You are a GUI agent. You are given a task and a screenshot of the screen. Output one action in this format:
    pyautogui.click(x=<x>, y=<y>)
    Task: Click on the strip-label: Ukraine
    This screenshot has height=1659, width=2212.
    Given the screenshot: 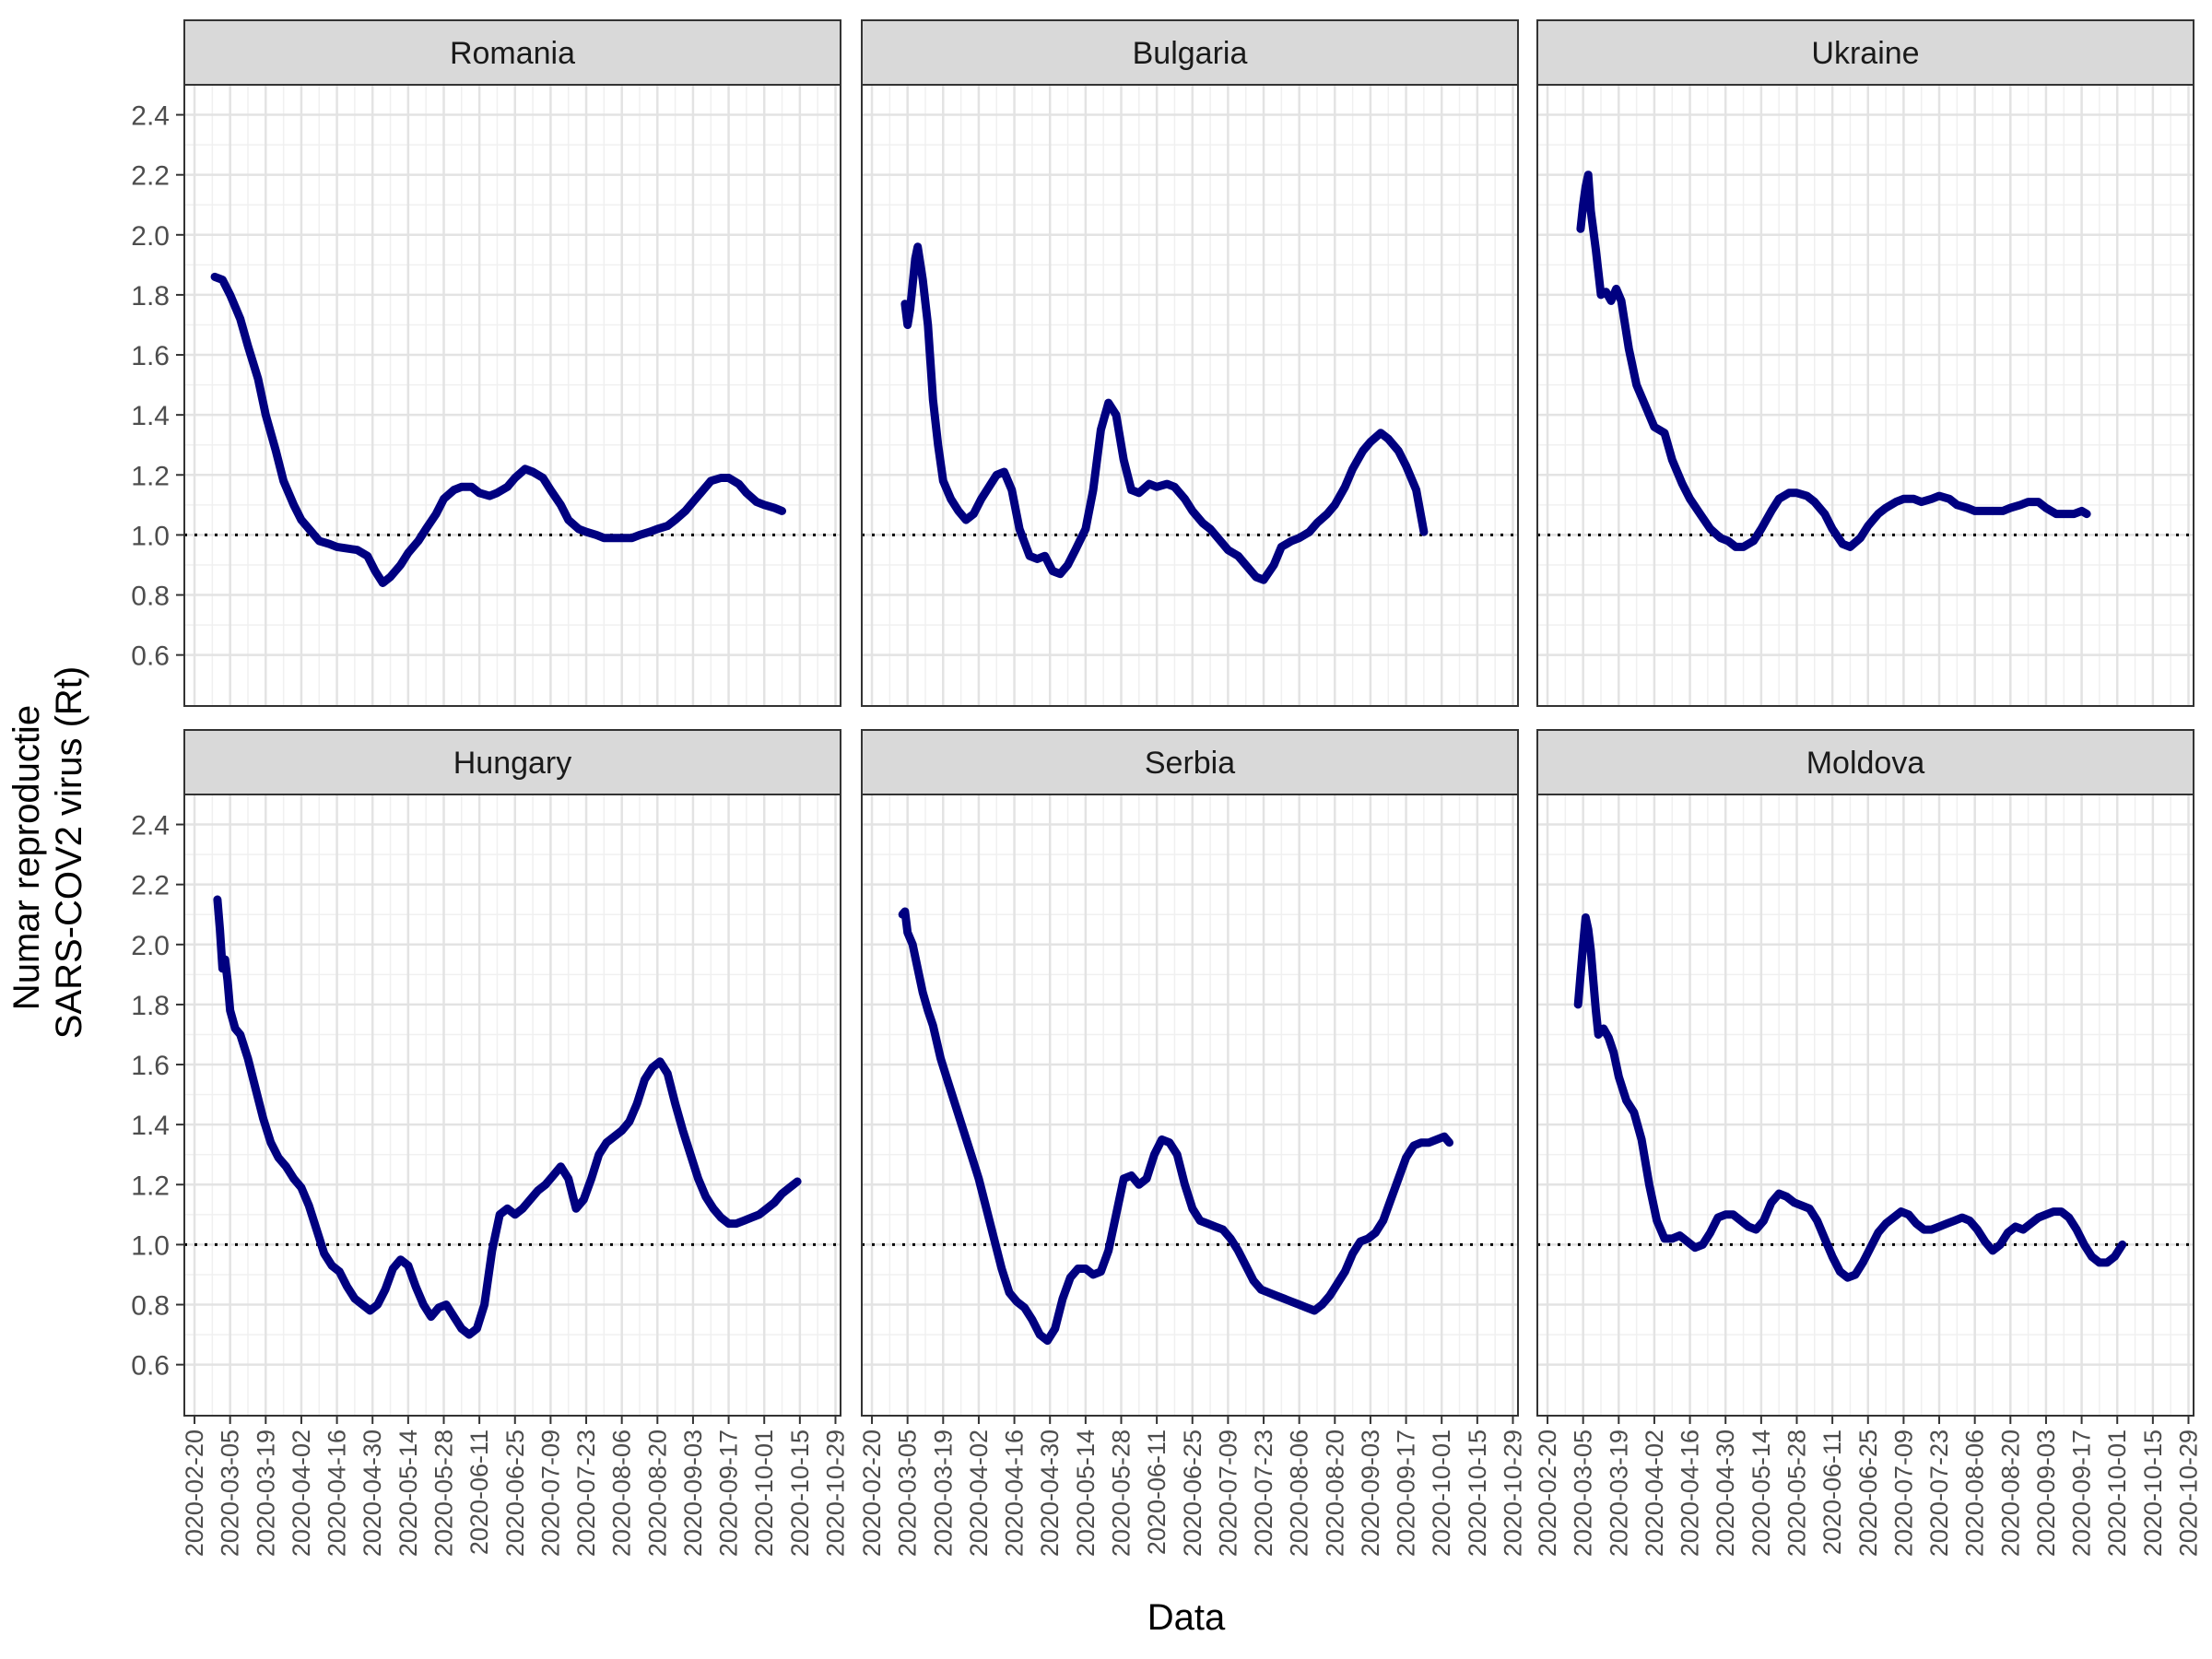 What is the action you would take?
    pyautogui.click(x=1865, y=53)
    